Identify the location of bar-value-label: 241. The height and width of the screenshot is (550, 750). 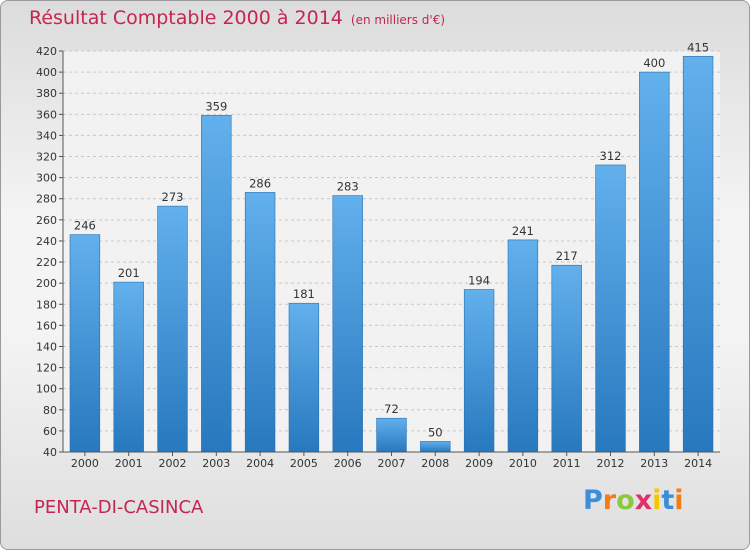
(523, 231).